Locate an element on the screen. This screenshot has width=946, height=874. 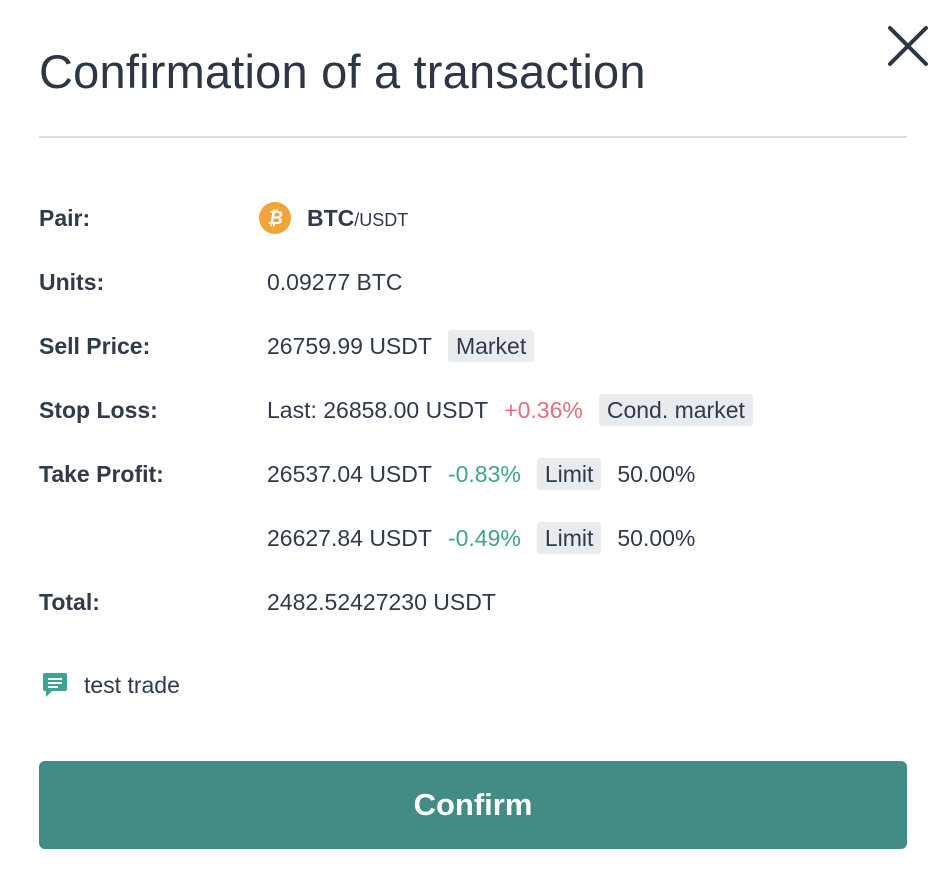
stop-loss-value: Last: 26858.00 USDT is located at coordinates (378, 409).